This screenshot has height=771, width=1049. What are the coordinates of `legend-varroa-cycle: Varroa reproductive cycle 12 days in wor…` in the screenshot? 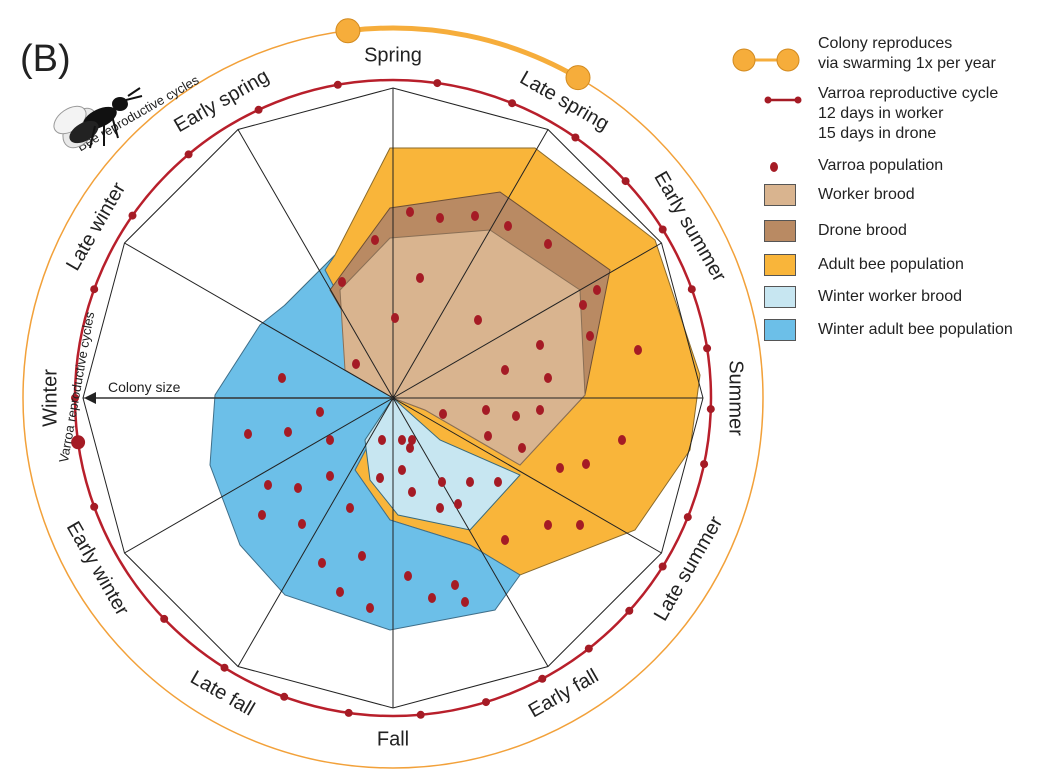 It's located at (888, 115).